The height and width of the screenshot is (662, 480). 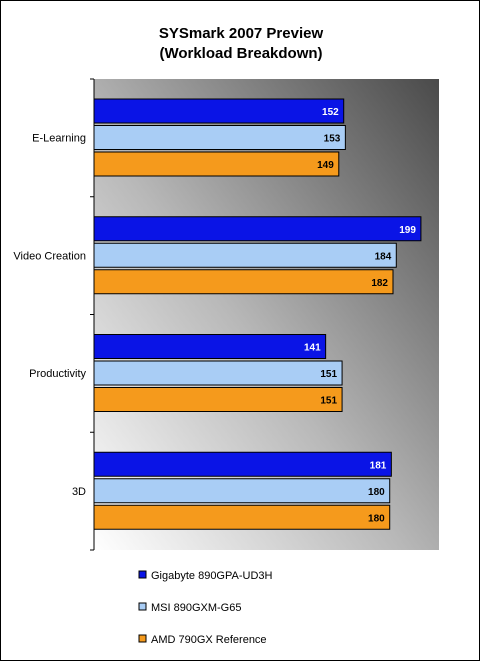 What do you see at coordinates (59, 139) in the screenshot?
I see `category-label: E-Learning` at bounding box center [59, 139].